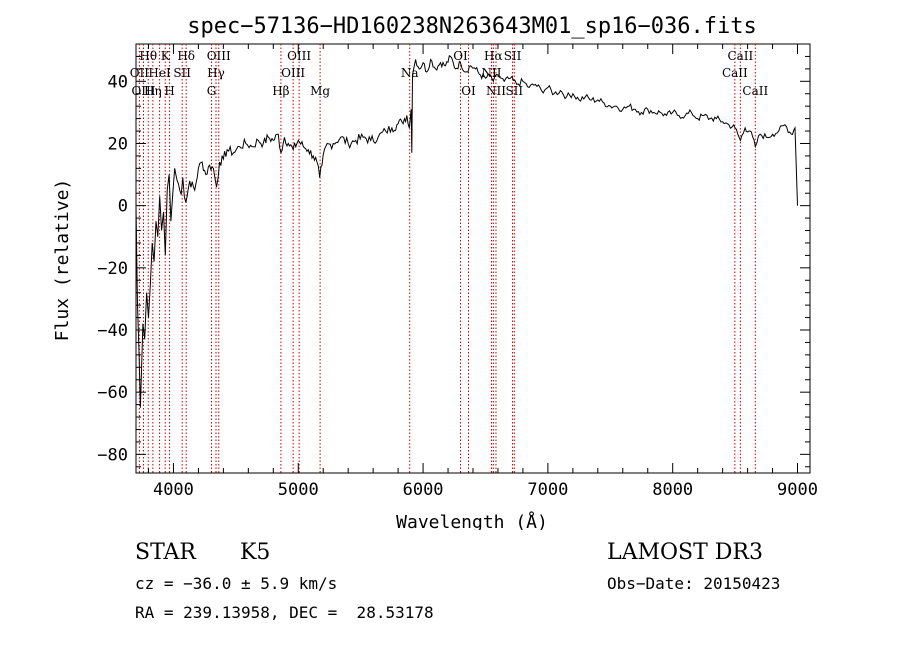  Describe the element at coordinates (166, 56) in the screenshot. I see `line-label: K` at that location.